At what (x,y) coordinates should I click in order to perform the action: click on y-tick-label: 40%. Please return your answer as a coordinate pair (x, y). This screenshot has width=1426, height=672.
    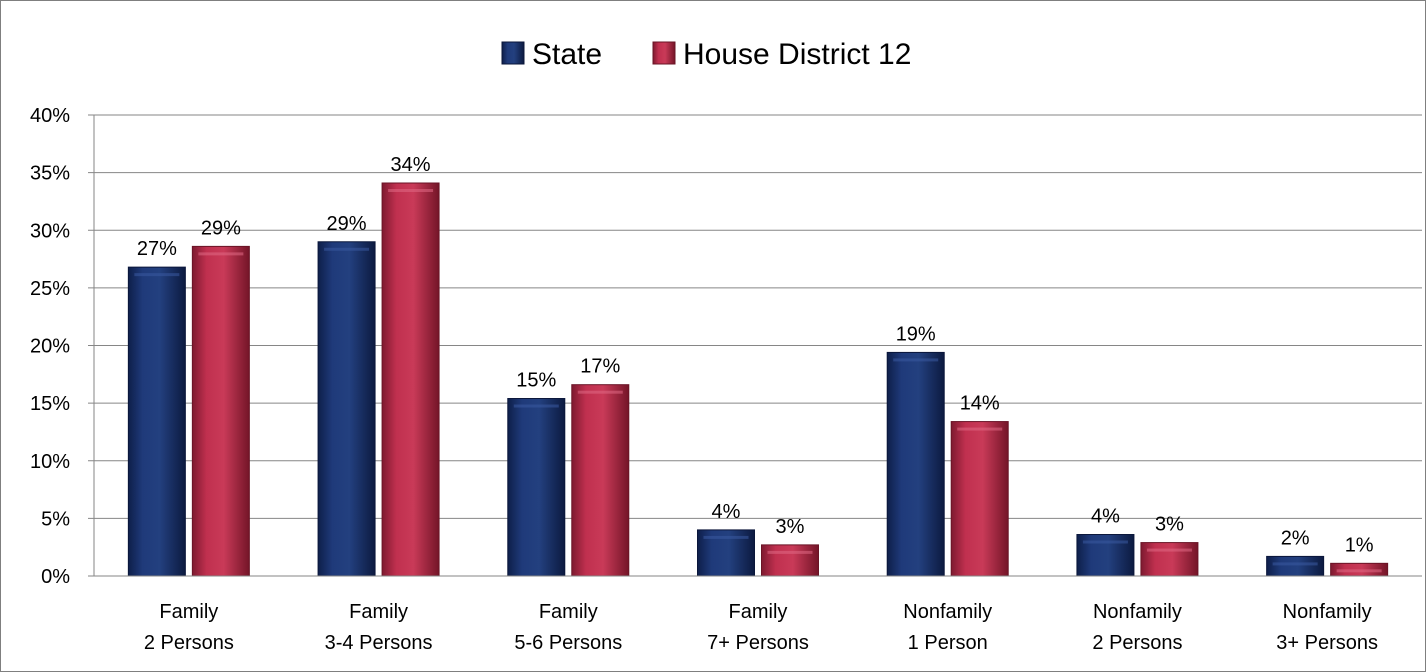
    Looking at the image, I should click on (50, 116).